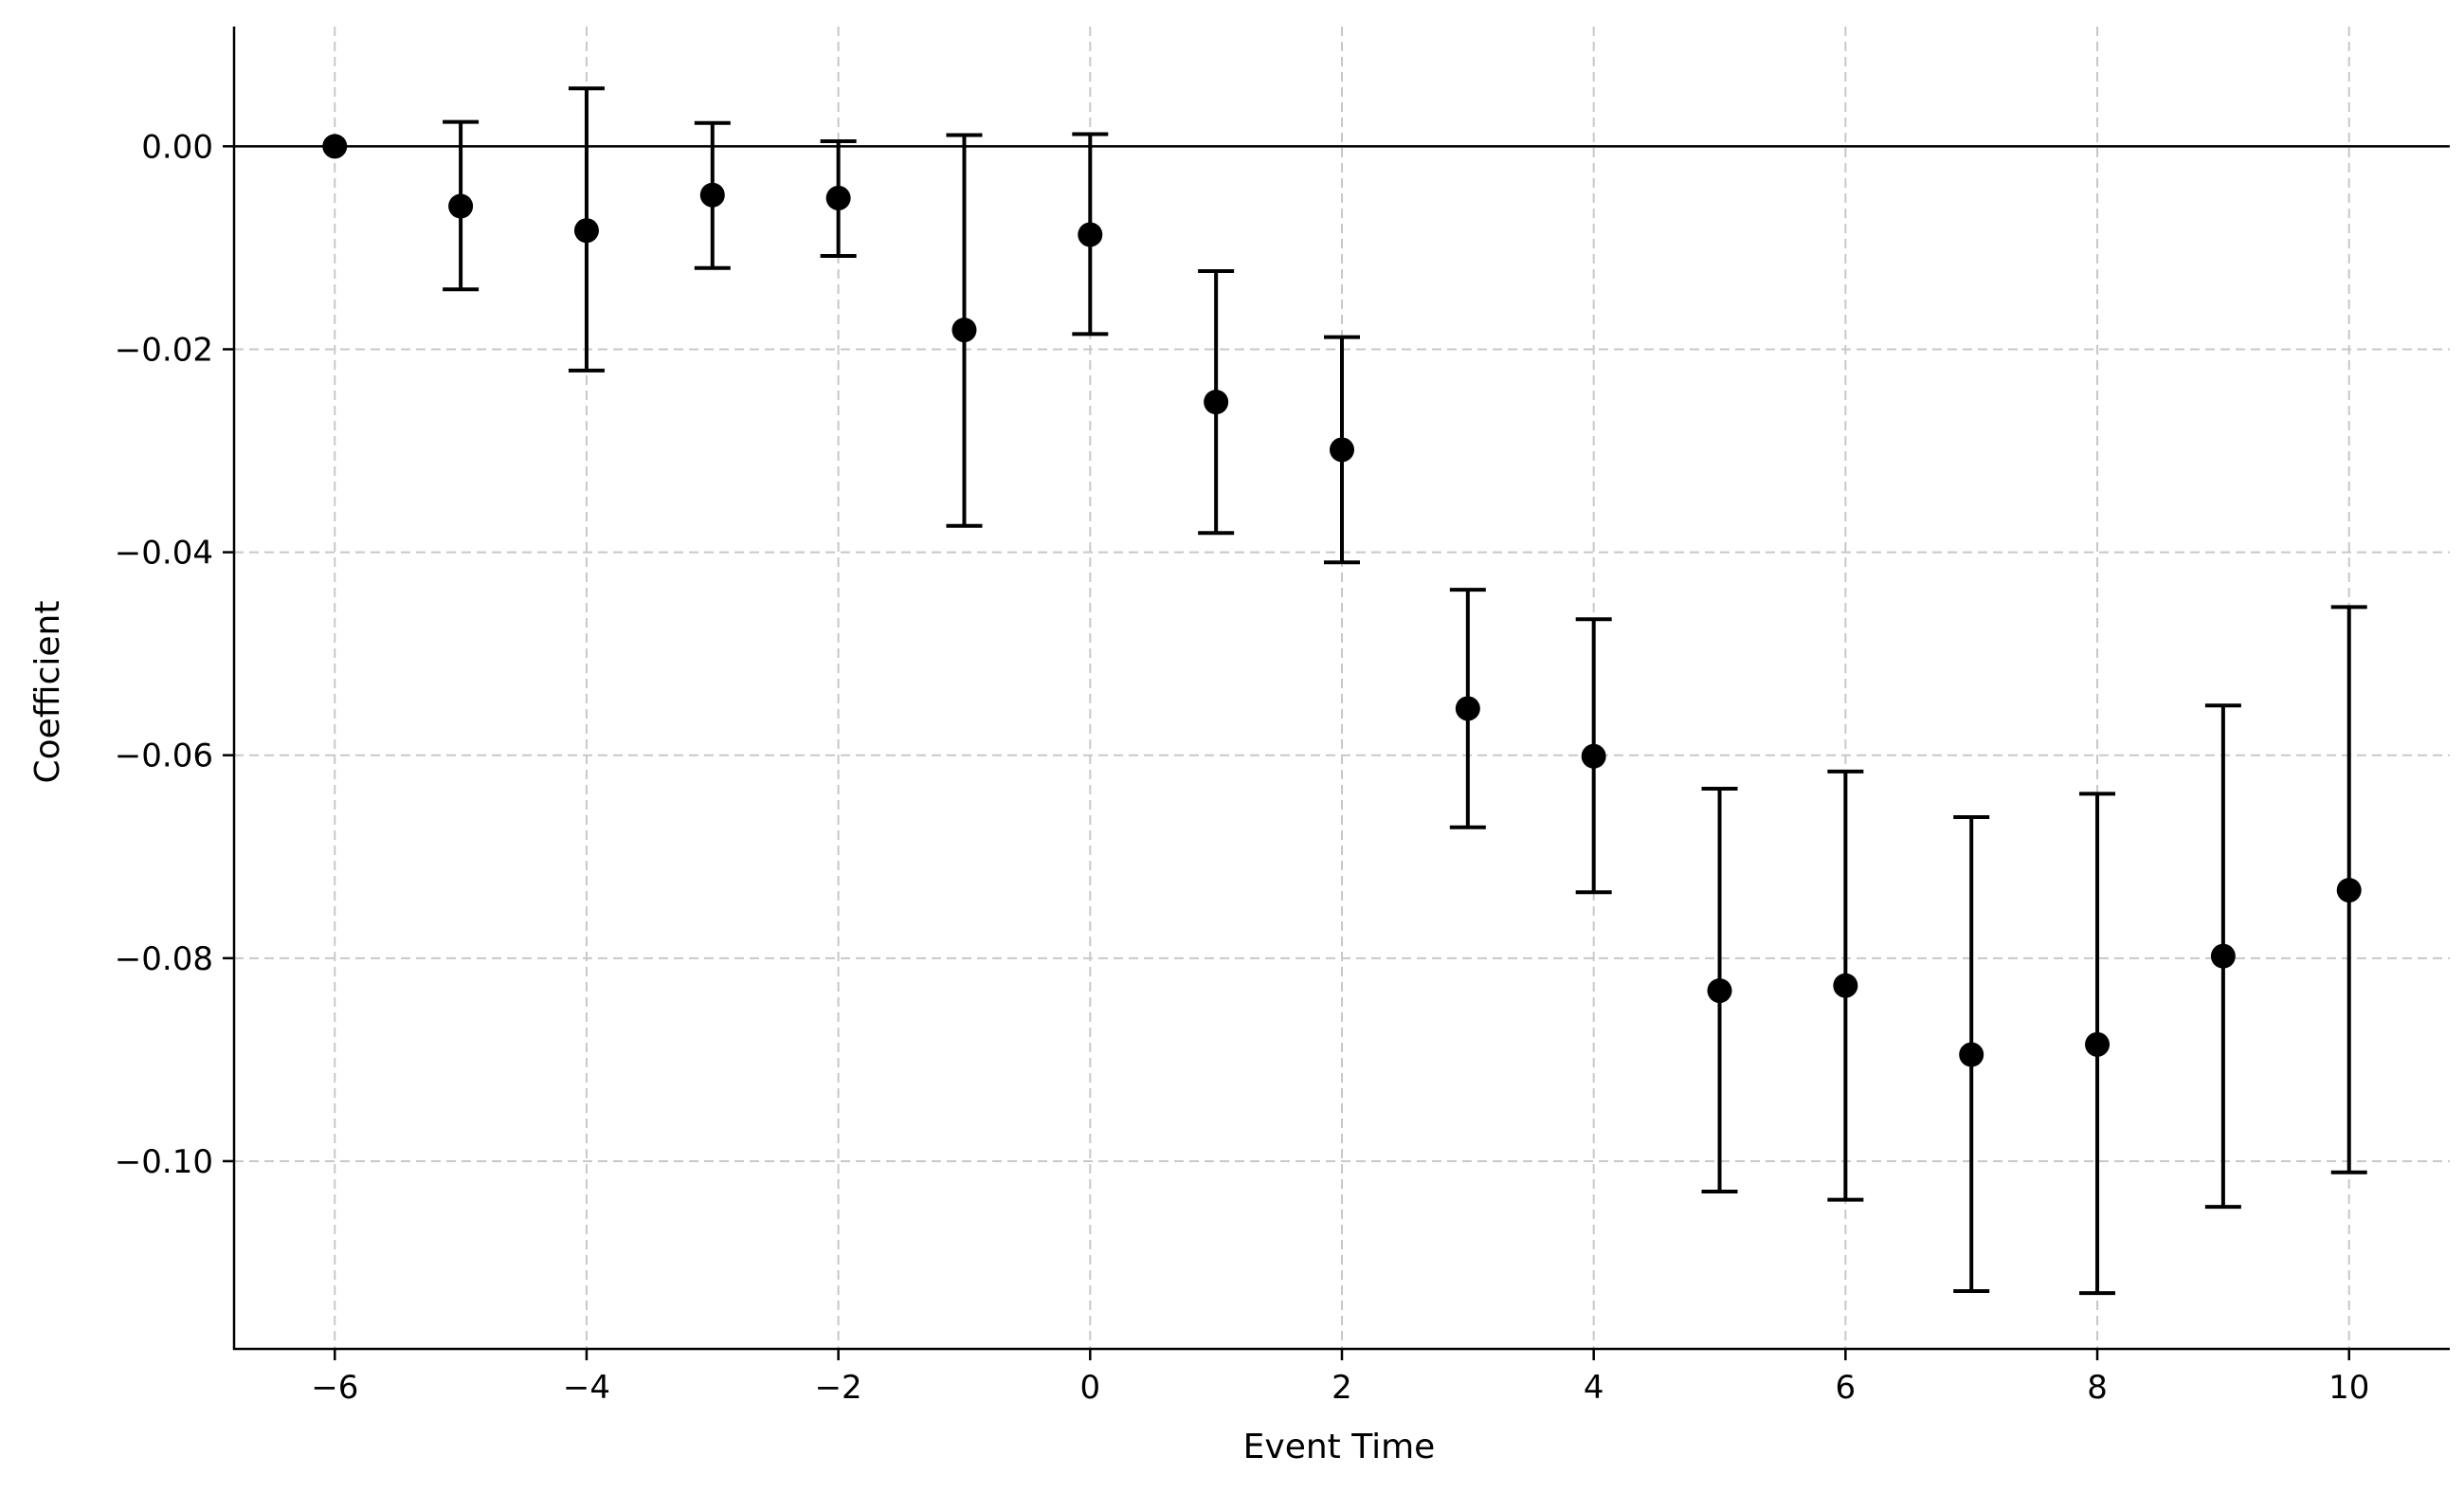  I want to click on x-tick-label-7: 8, so click(2097, 1388).